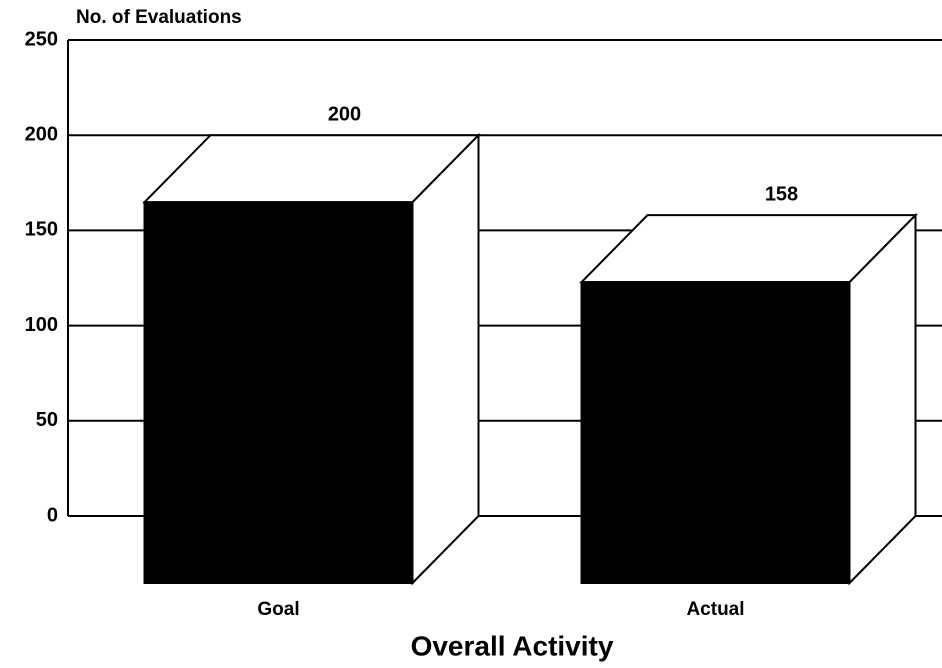  What do you see at coordinates (715, 432) in the screenshot?
I see `bar` at bounding box center [715, 432].